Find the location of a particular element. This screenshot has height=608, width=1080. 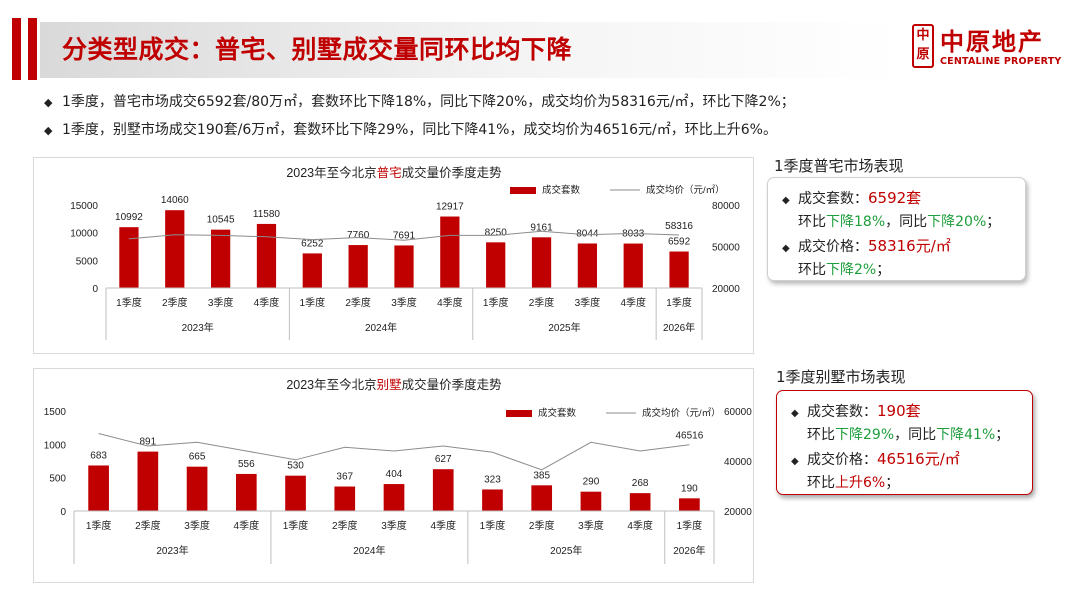

logo-chinese-name: 中原地产 is located at coordinates (992, 42).